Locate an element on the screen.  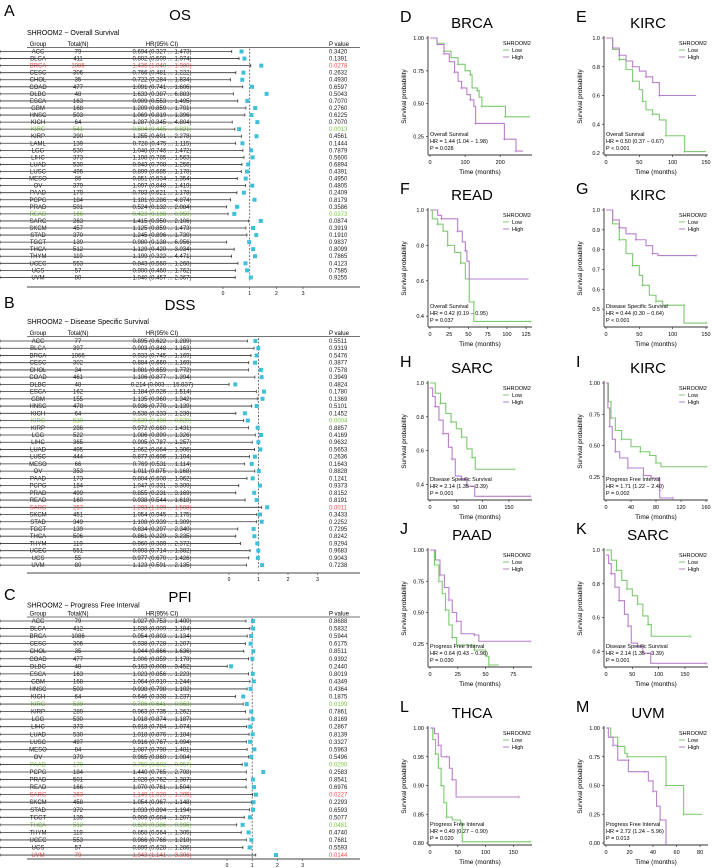
row-group: STAD is located at coordinates (38, 236).